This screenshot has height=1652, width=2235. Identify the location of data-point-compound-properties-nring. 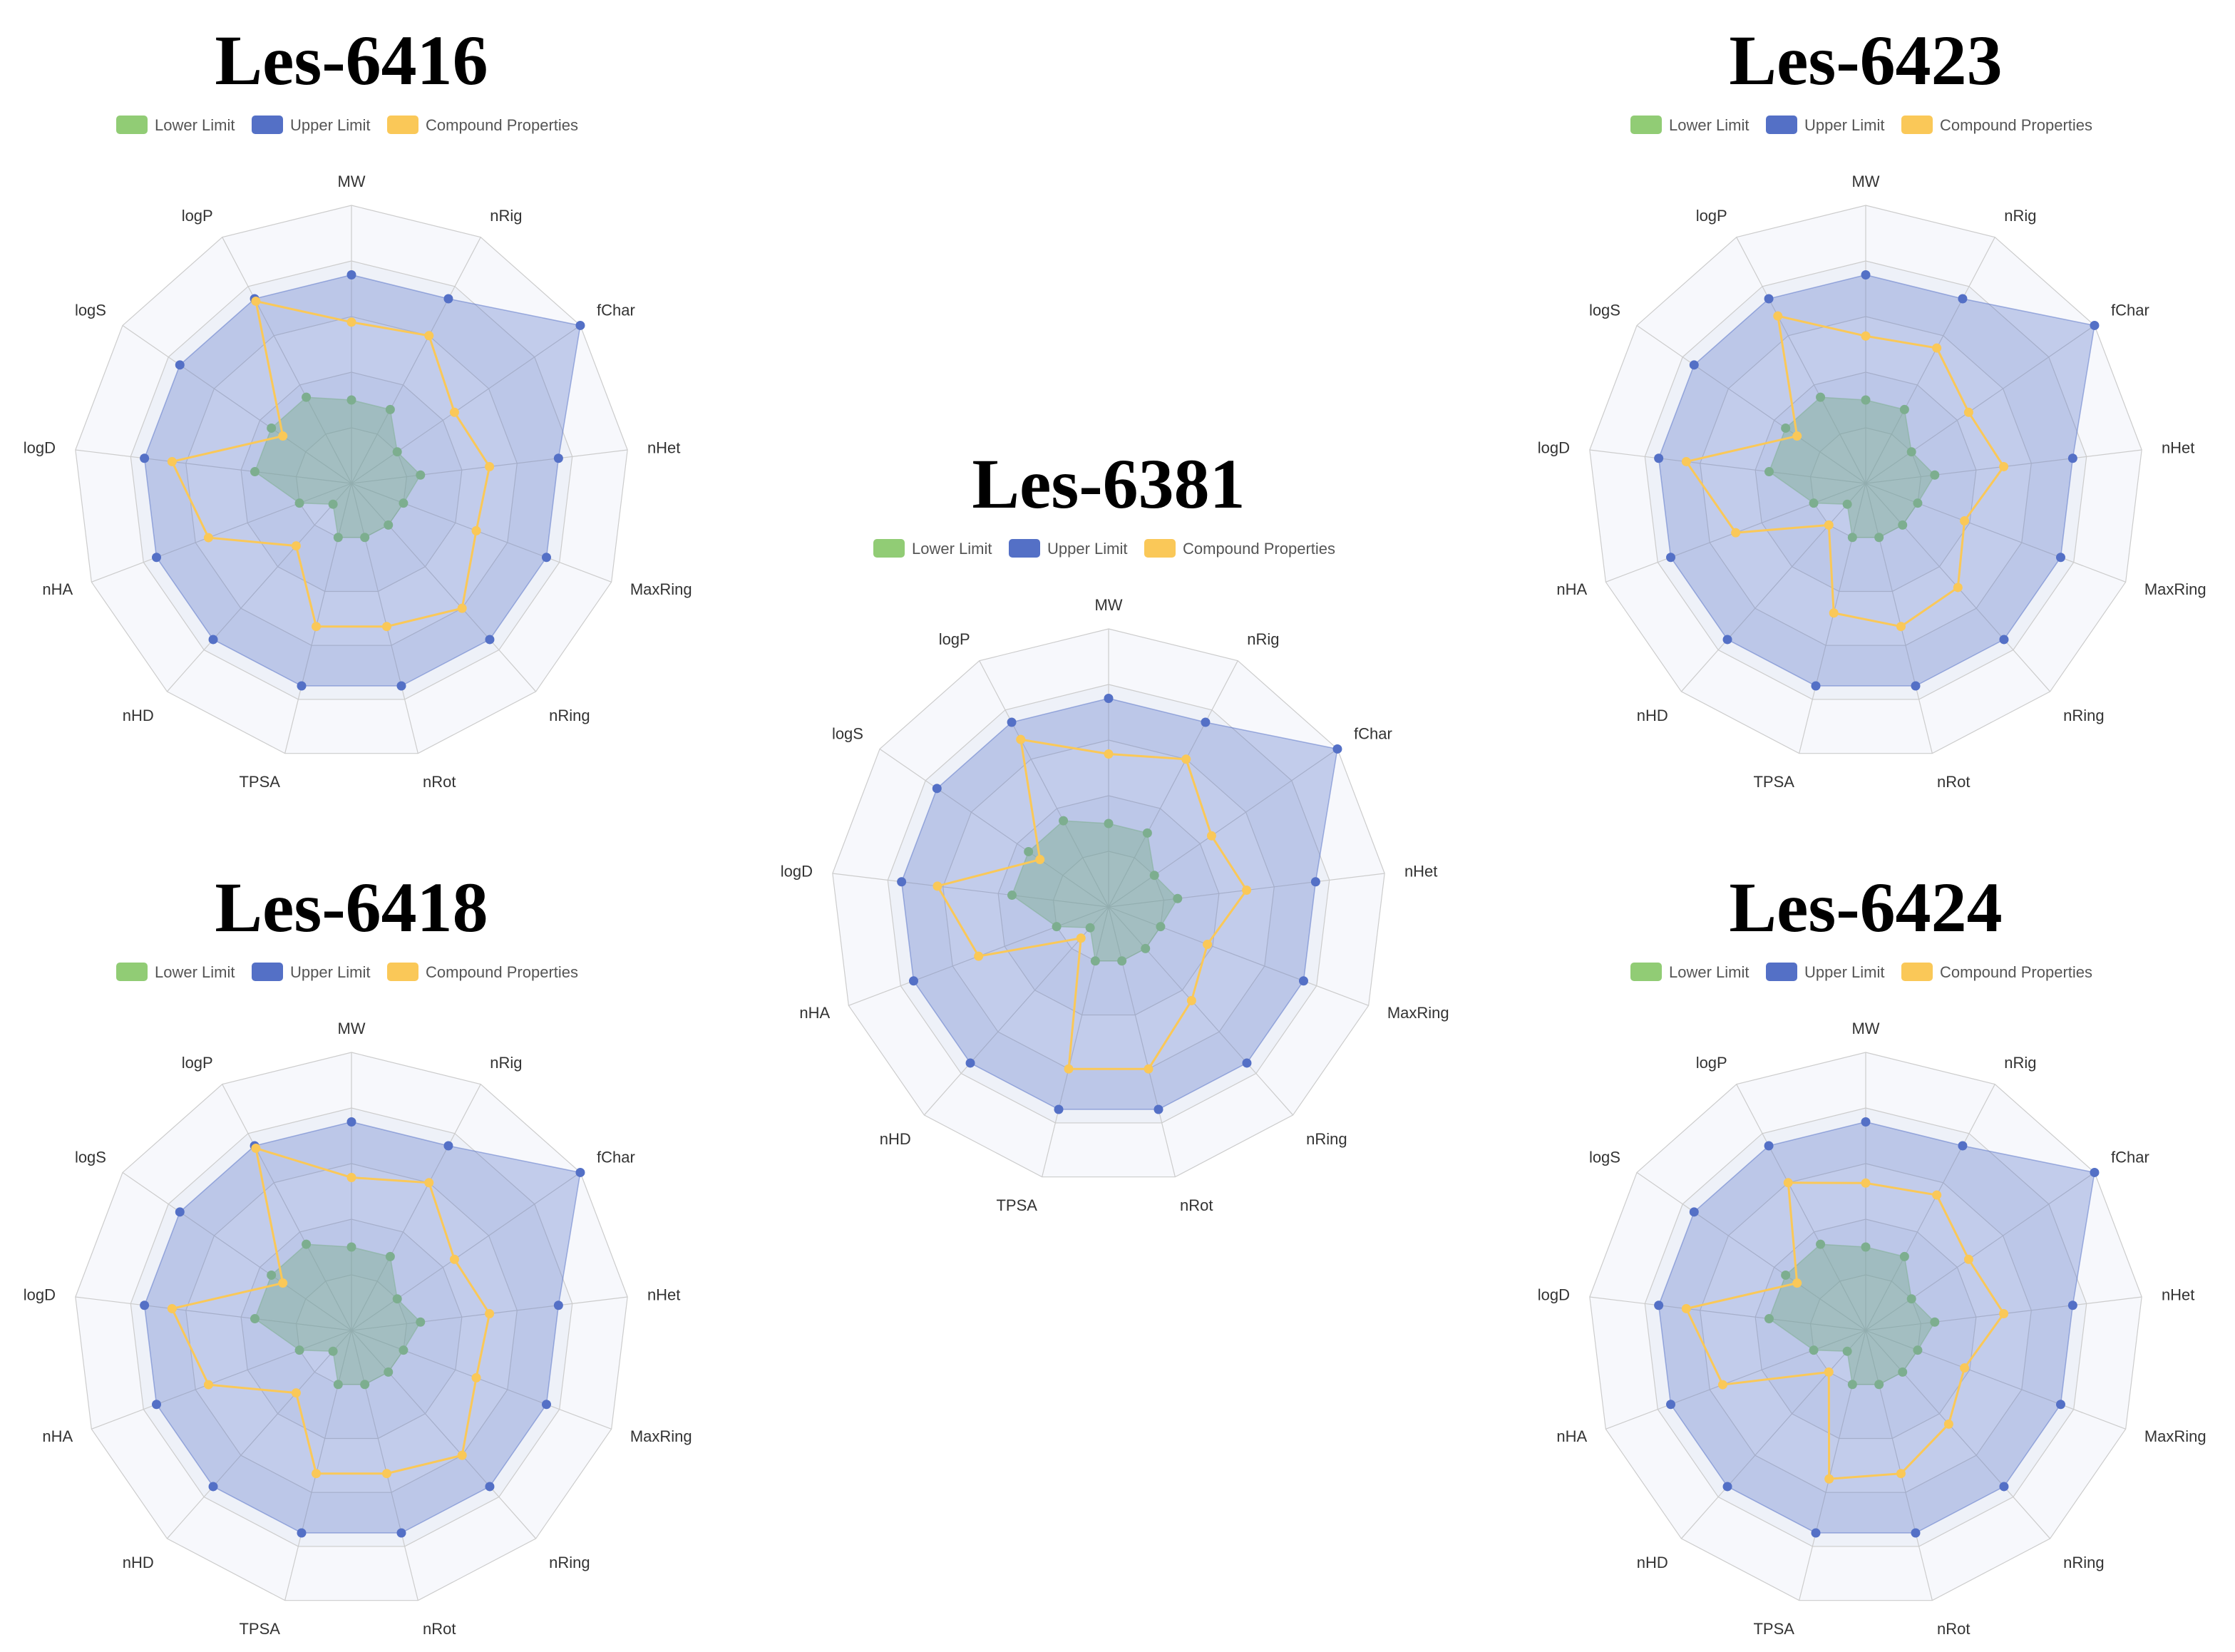
(1958, 587).